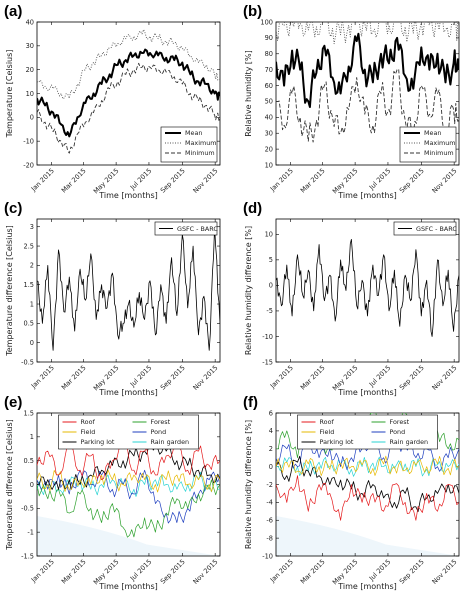 This screenshot has height=591, width=474. I want to click on panel-letter: (a), so click(13, 11).